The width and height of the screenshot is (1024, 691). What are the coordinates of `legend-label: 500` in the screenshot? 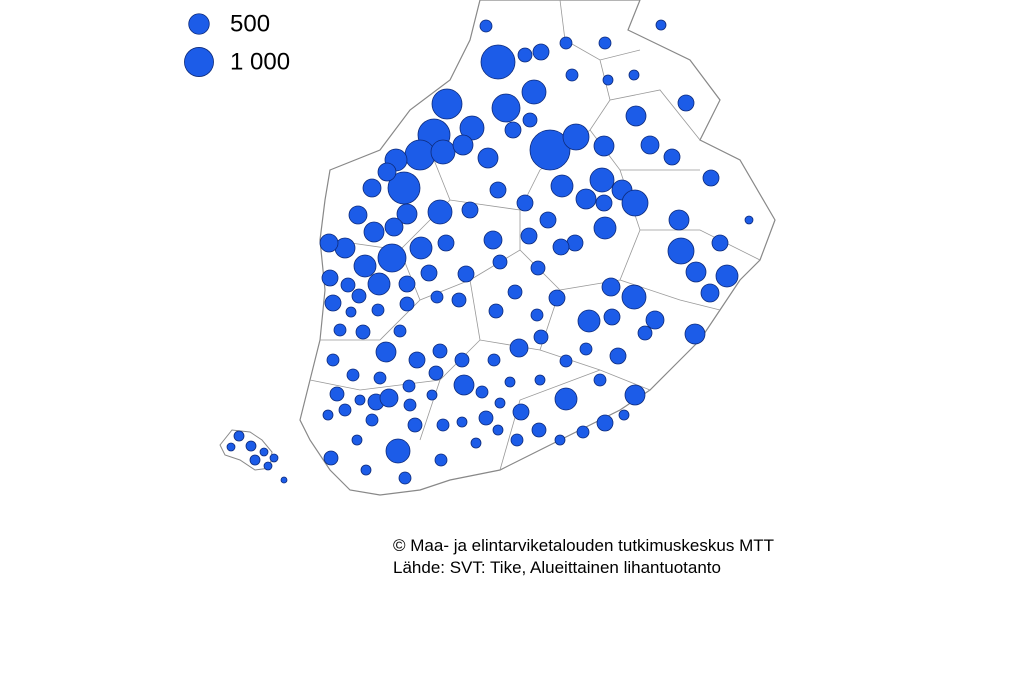 It's located at (250, 23).